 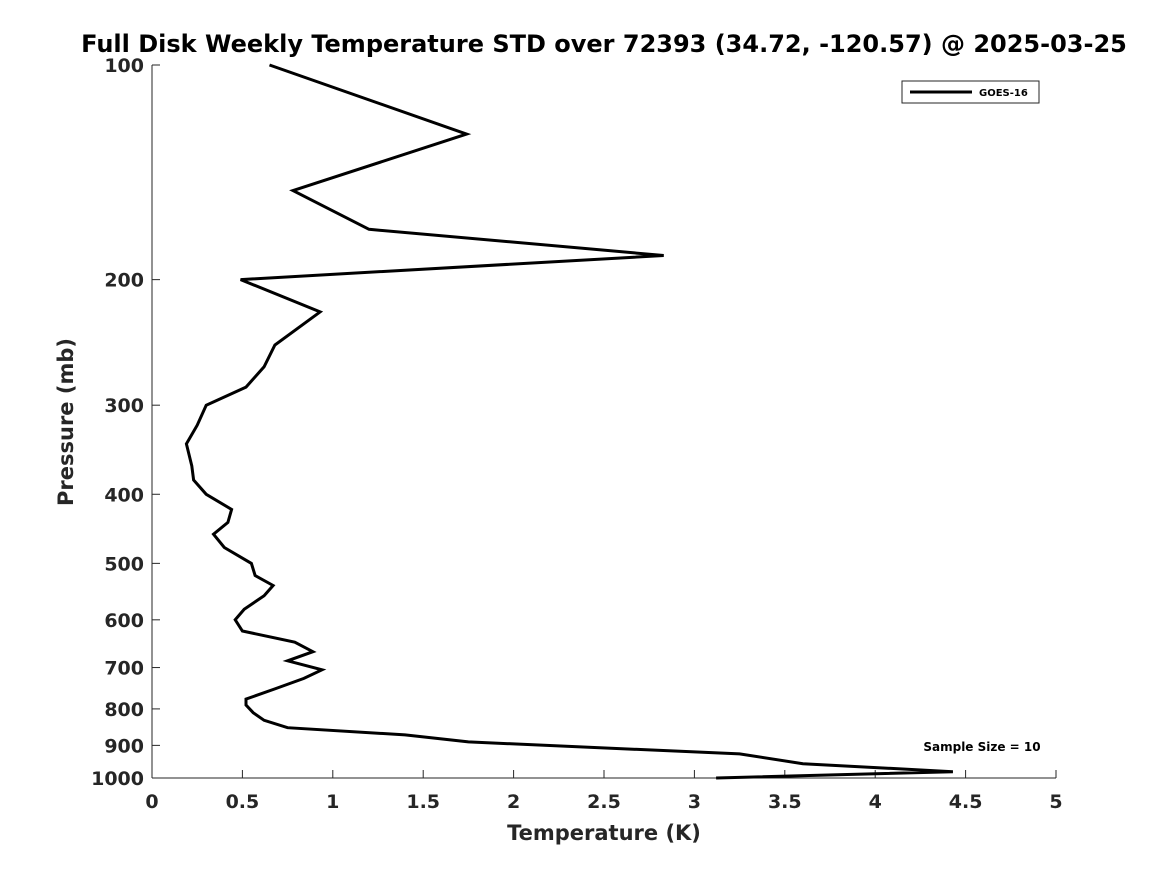 What do you see at coordinates (966, 802) in the screenshot?
I see `x-tick-label: 4.5` at bounding box center [966, 802].